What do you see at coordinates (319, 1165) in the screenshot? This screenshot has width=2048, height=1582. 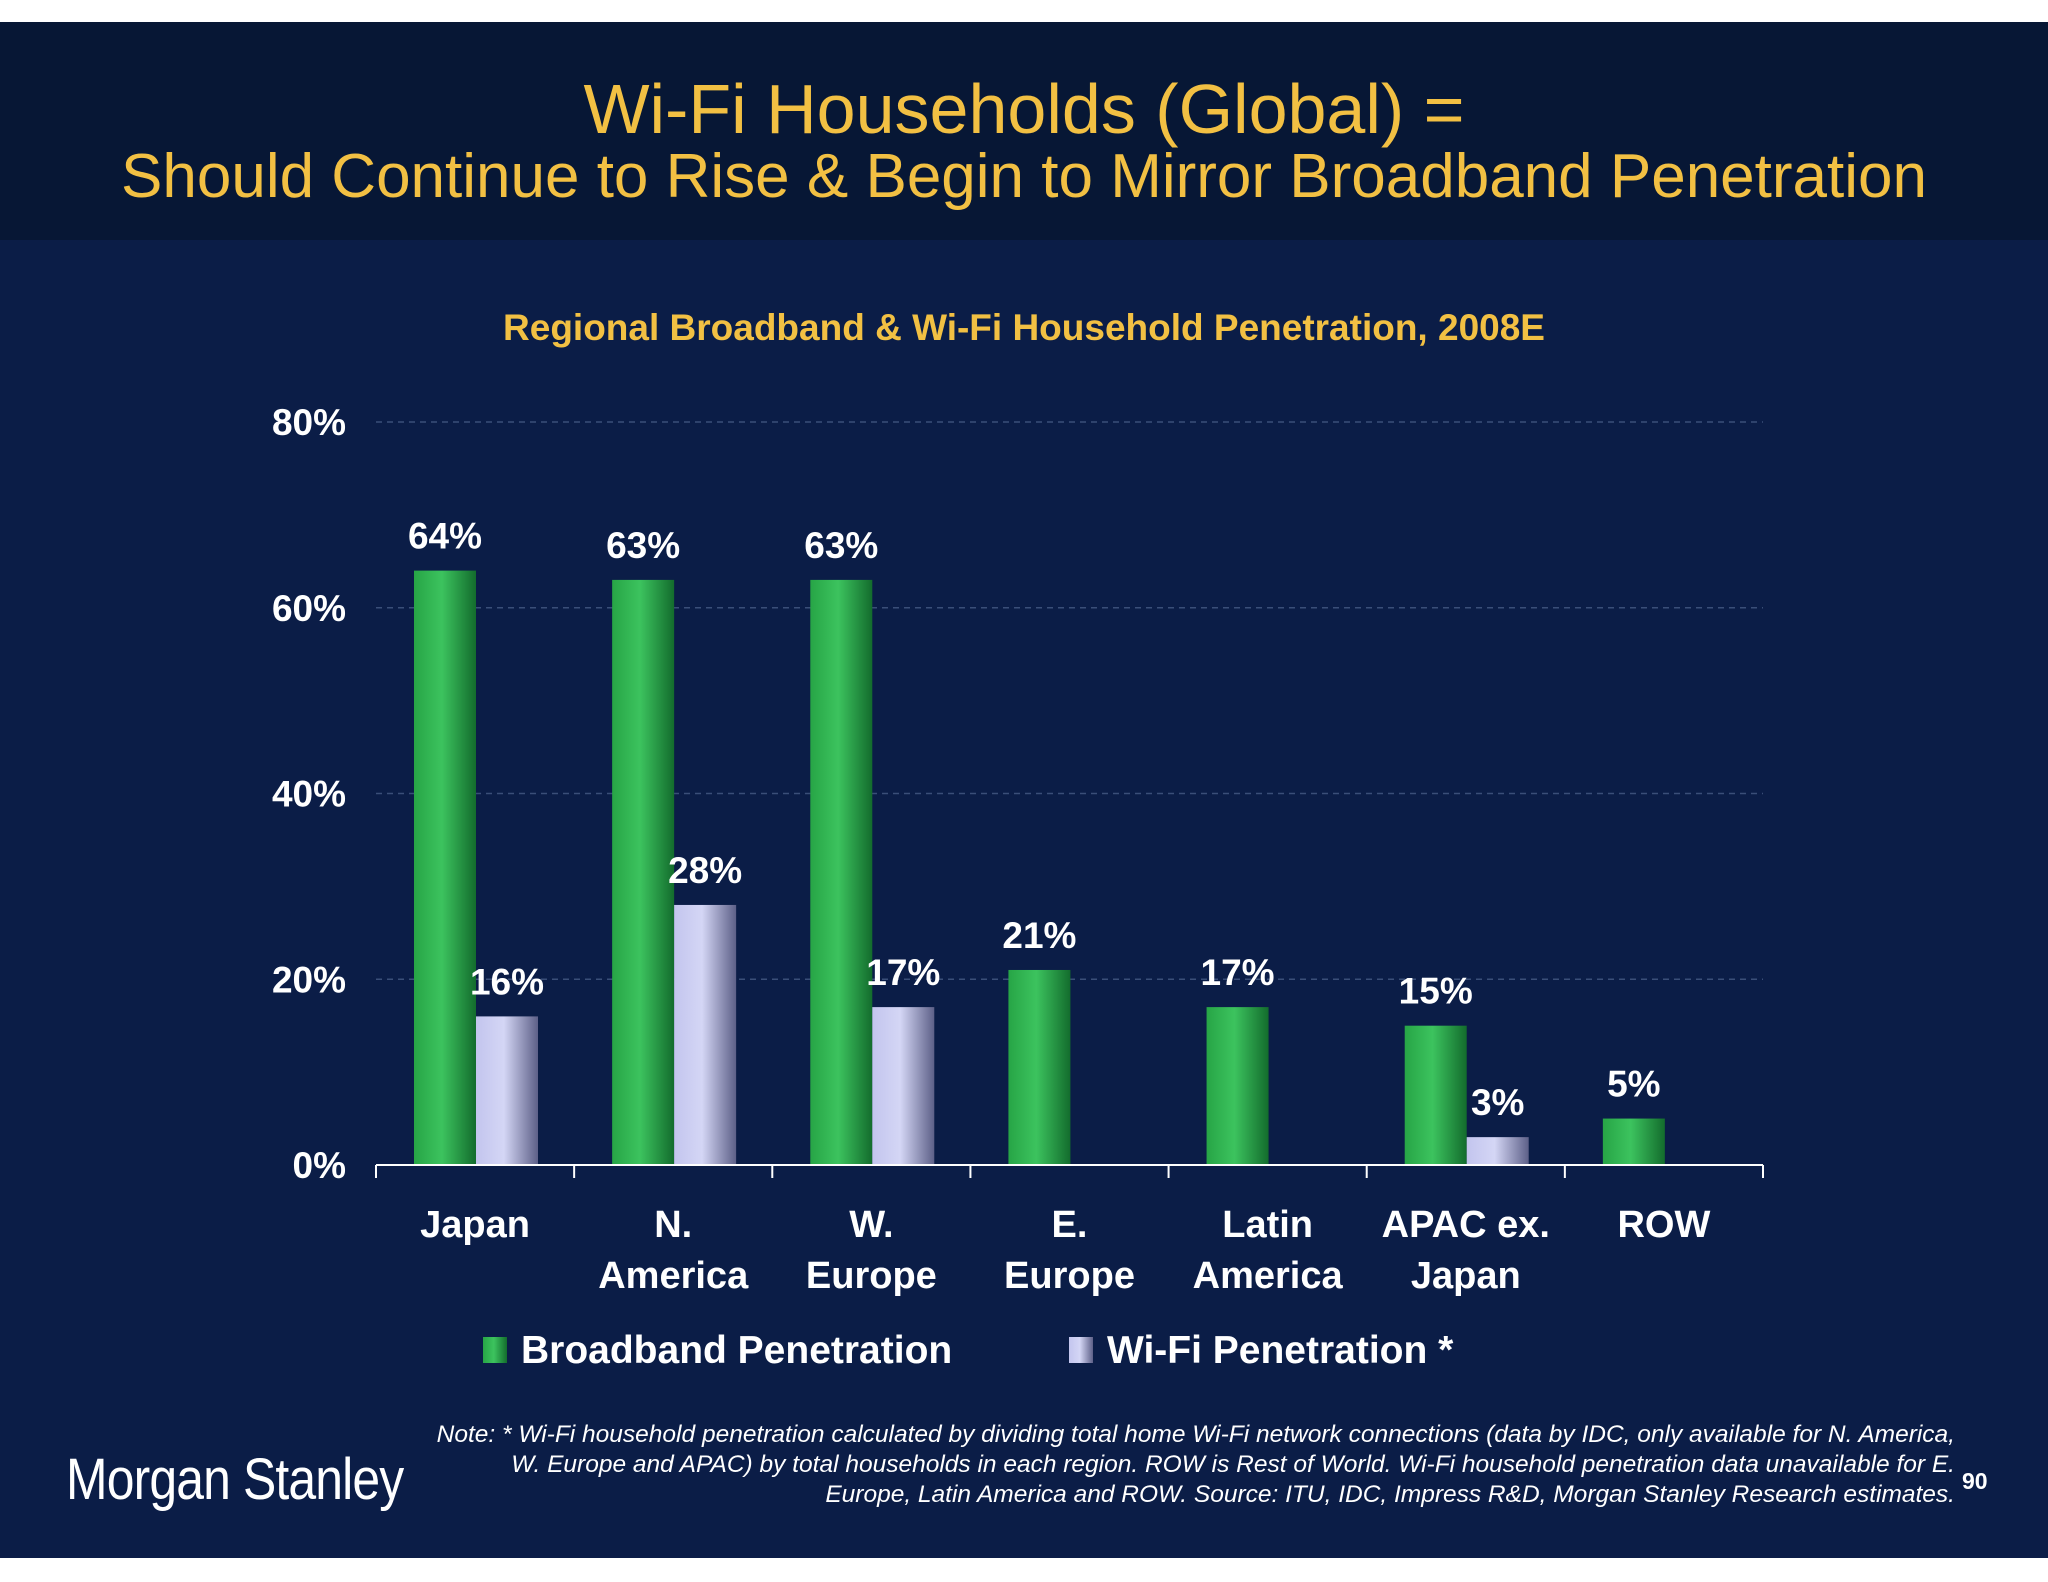 I see `y-tick-label: 0%` at bounding box center [319, 1165].